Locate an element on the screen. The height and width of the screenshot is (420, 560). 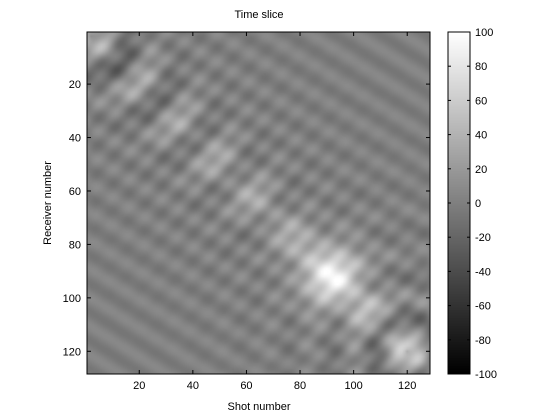
colorbar-tick-label: -40 is located at coordinates (483, 272).